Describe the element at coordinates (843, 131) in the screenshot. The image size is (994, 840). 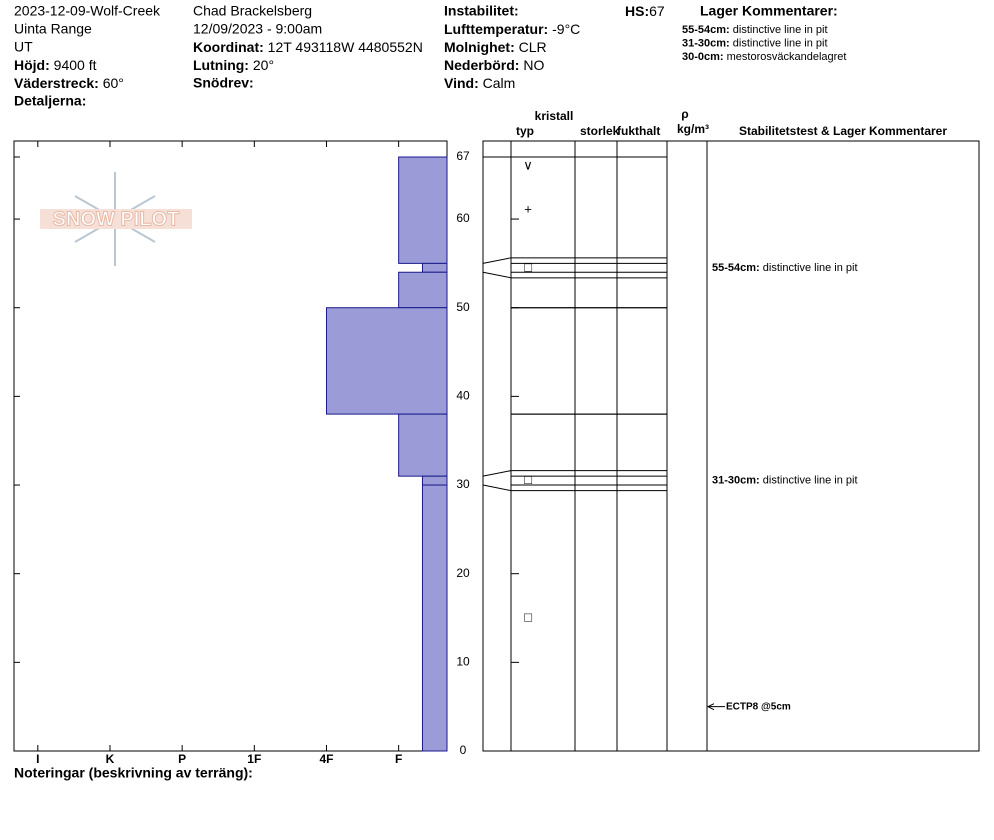
I see `col-header: Stabilitetstest & Lager Kommentarer` at that location.